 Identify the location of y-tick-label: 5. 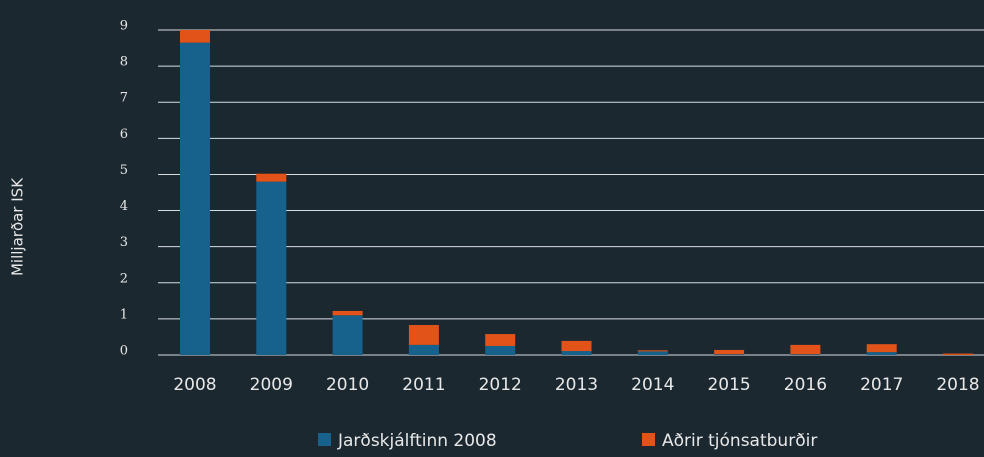
(124, 170).